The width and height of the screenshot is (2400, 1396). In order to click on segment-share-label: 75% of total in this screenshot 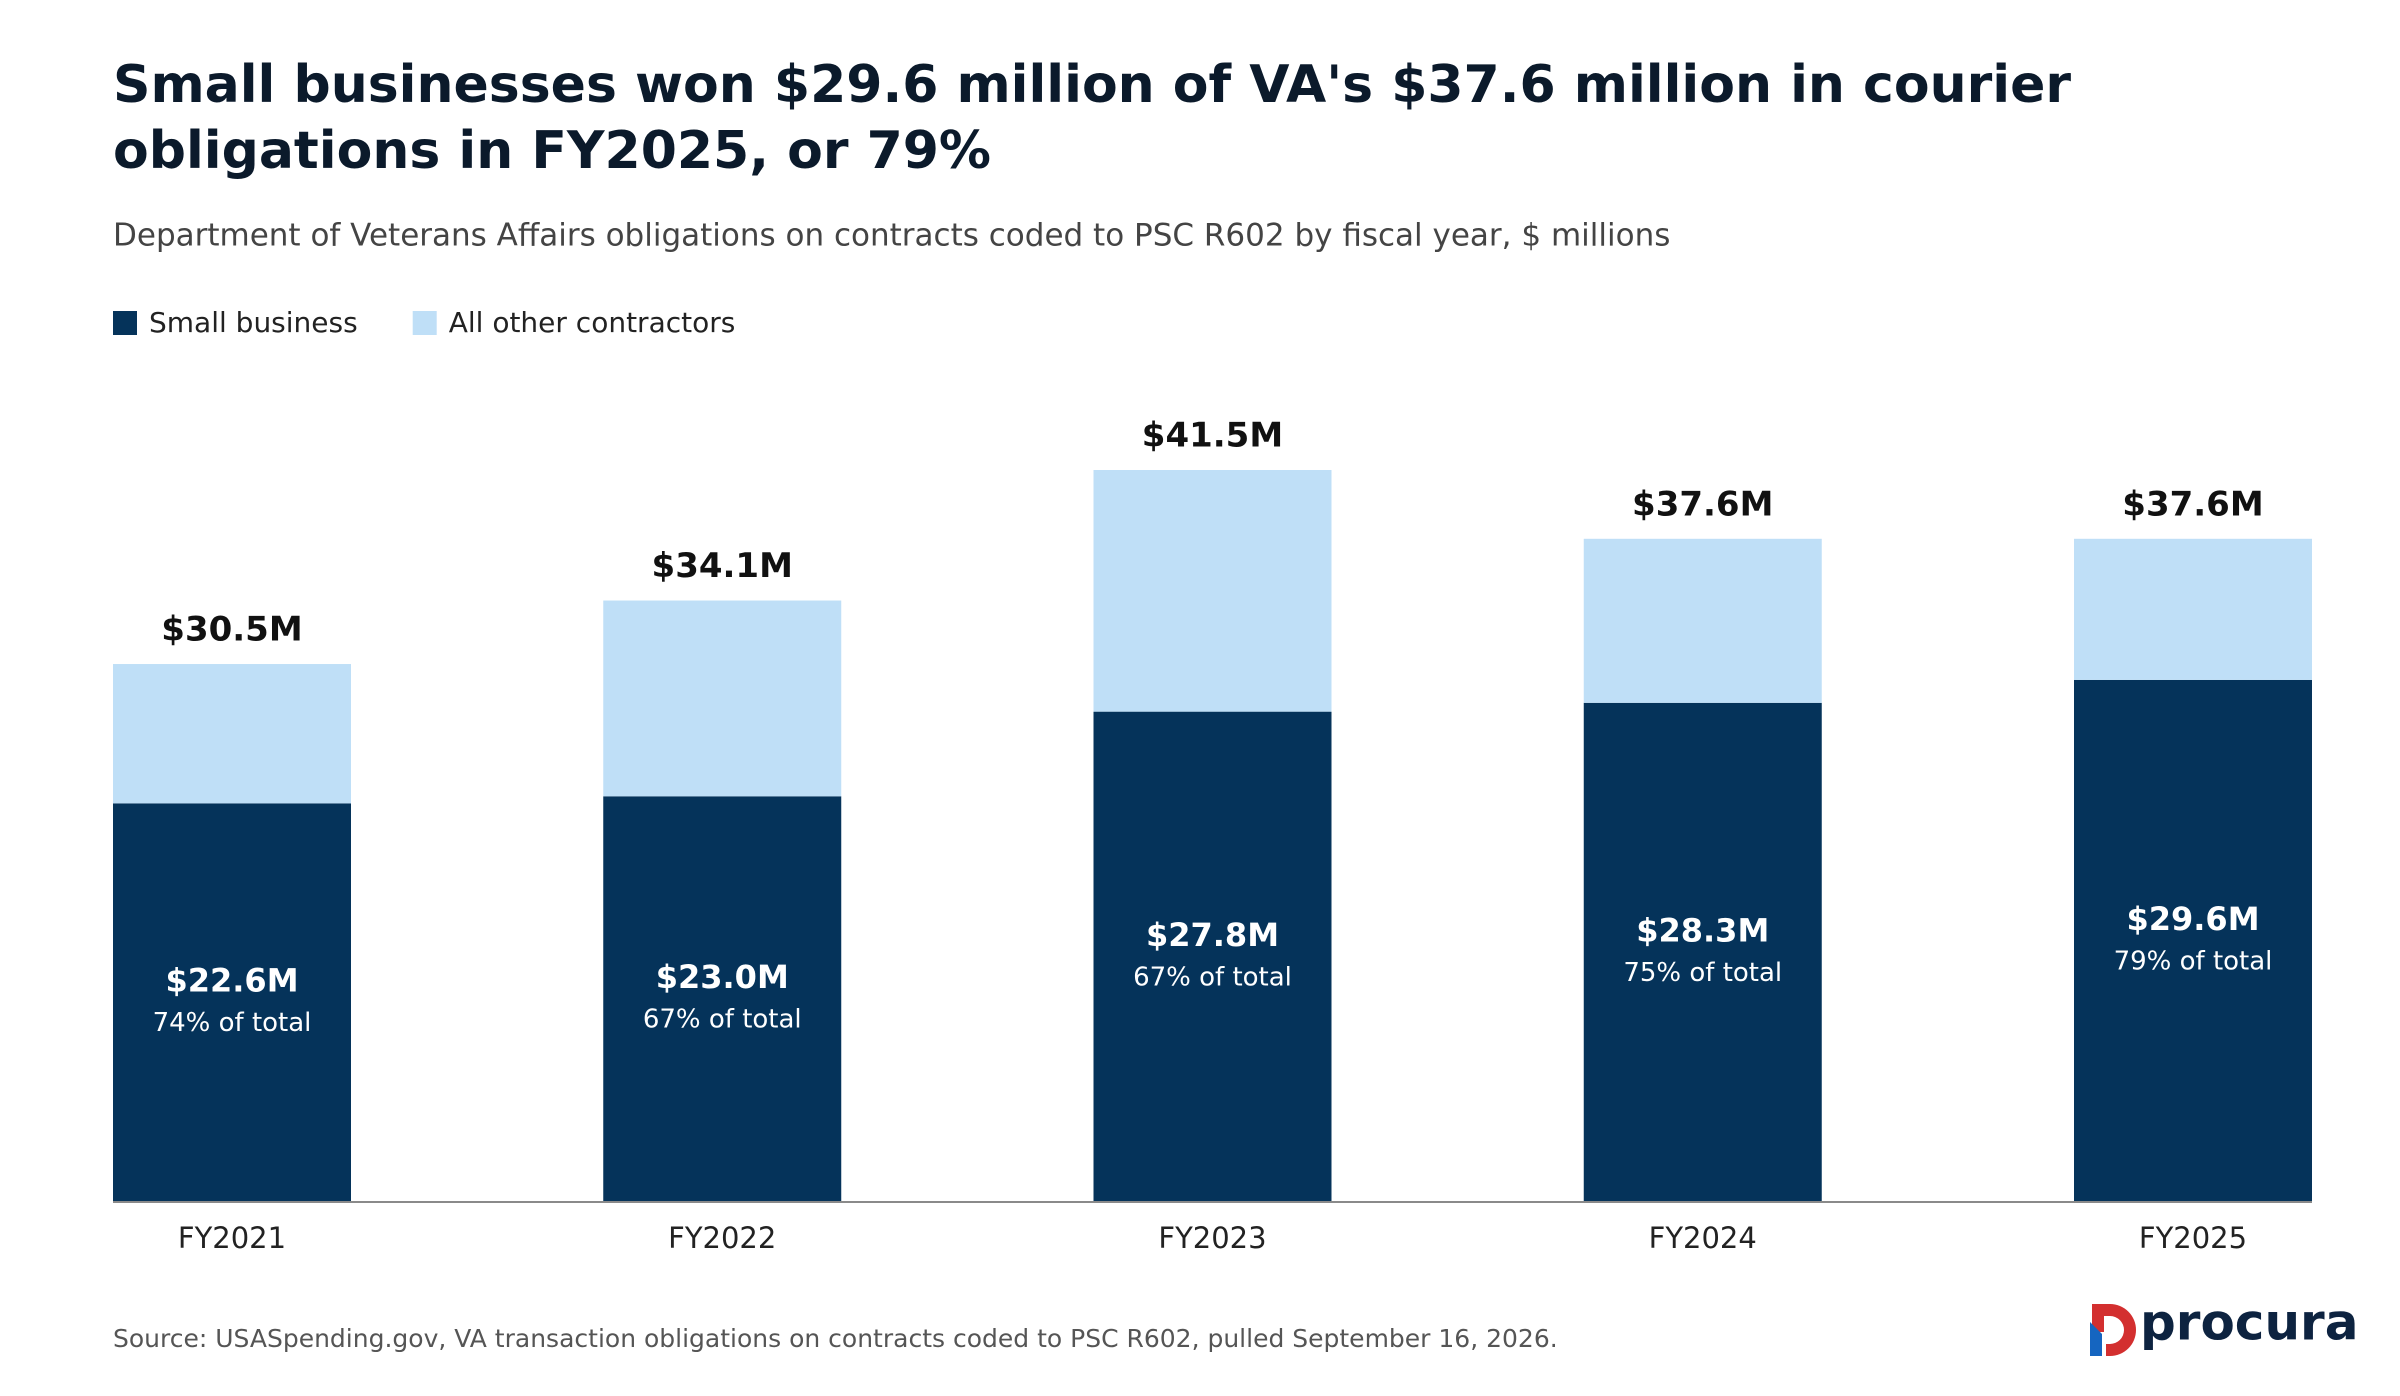, I will do `click(1702, 973)`.